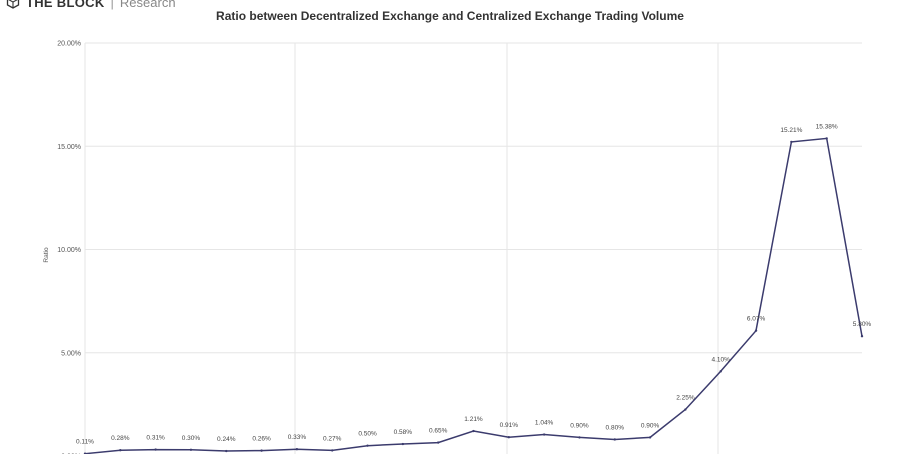  Describe the element at coordinates (13, 4) in the screenshot. I see `cube-icon` at that location.